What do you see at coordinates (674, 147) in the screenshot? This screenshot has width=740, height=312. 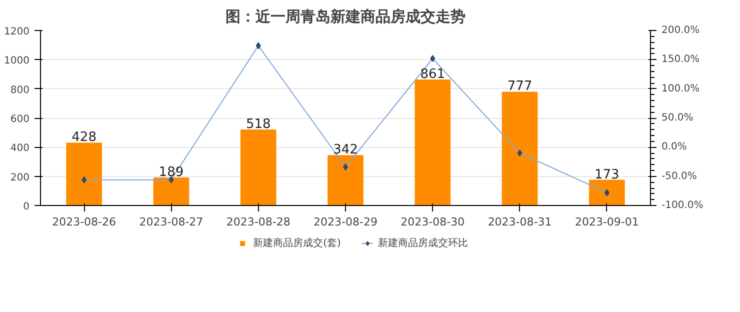 I see `y2-tick-label: 0.0%` at bounding box center [674, 147].